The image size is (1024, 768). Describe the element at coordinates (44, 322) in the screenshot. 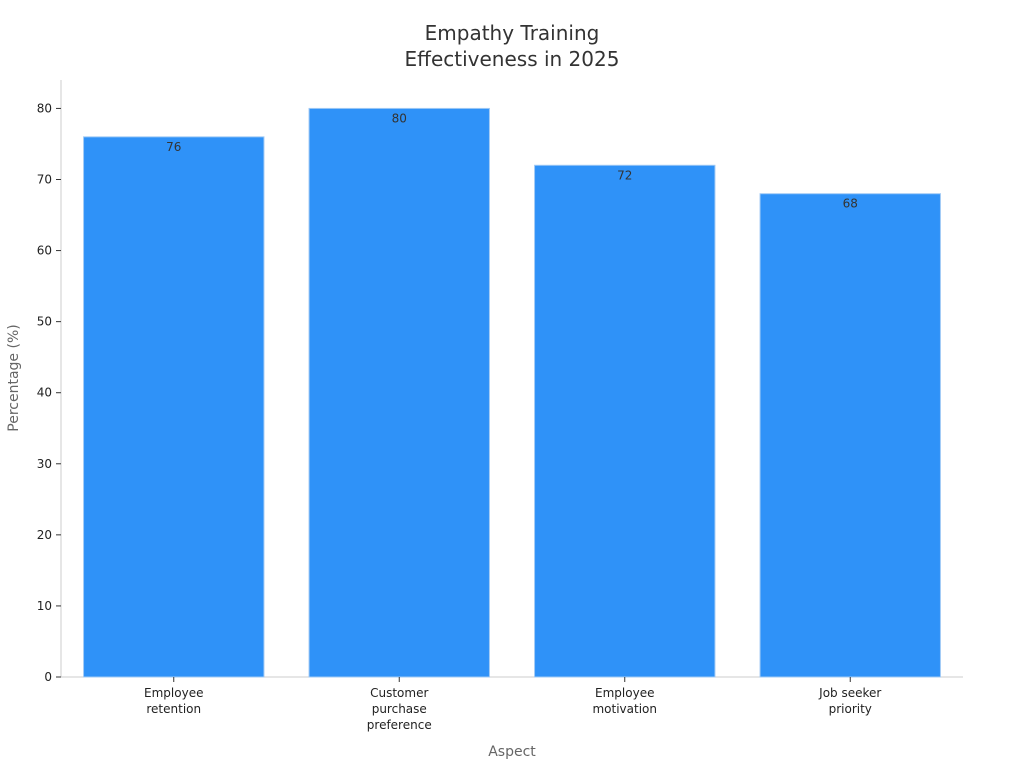

I see `y-tick-label-5: 50` at that location.